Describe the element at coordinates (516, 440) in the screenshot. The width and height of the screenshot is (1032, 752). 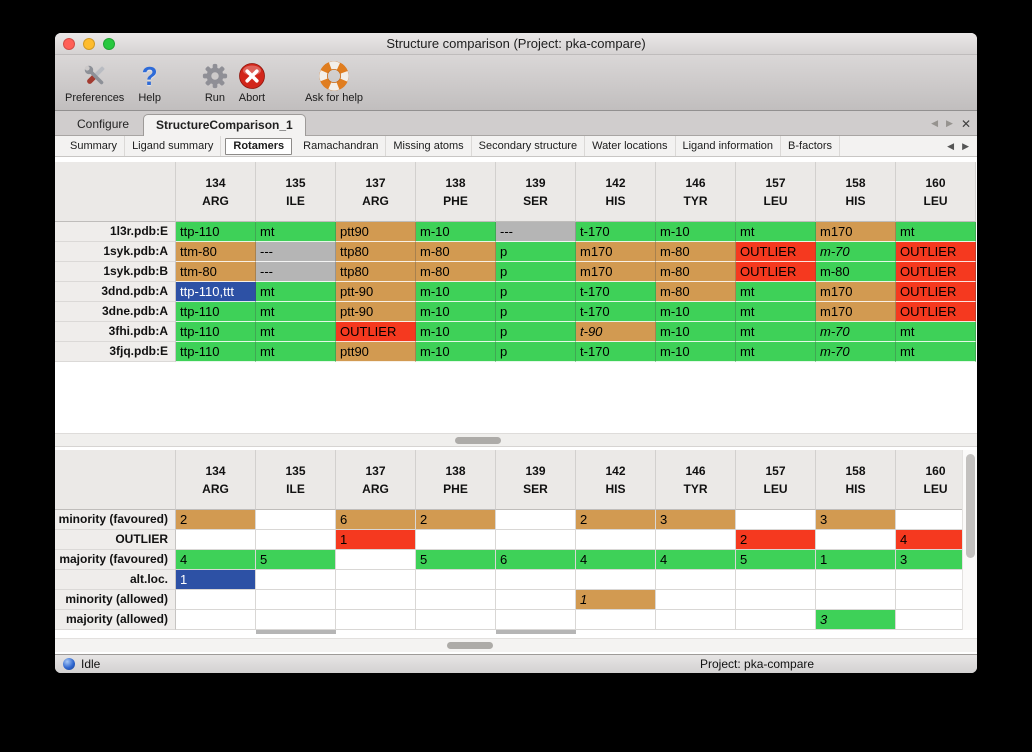
I see `pane-splitter` at that location.